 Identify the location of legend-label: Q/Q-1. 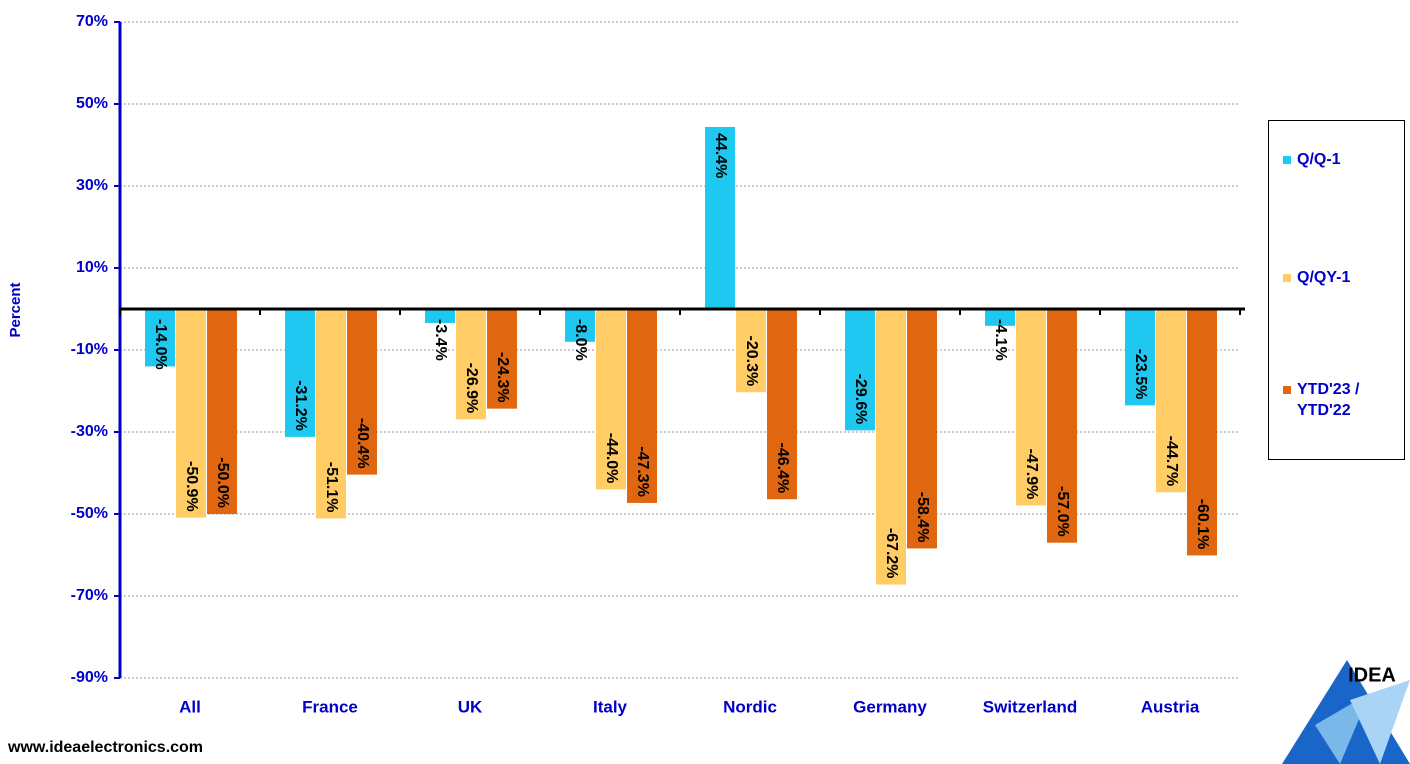
(1319, 159).